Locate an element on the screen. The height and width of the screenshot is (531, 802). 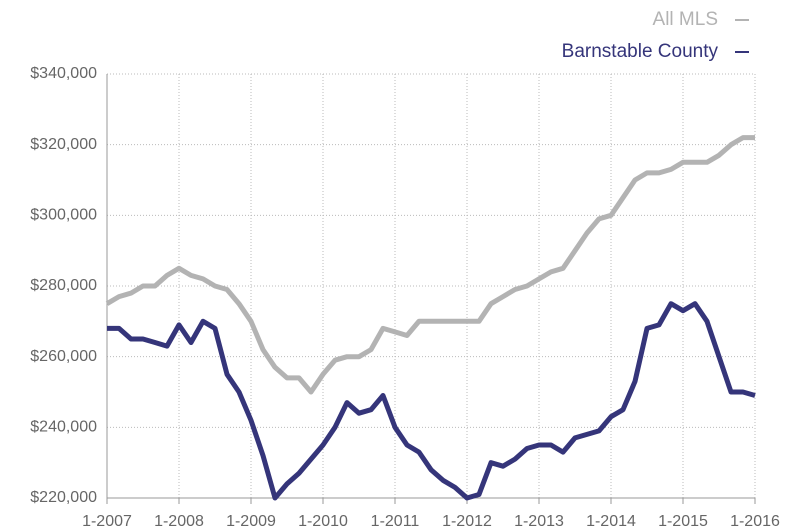
x-tick-label: 1-2008 is located at coordinates (179, 521).